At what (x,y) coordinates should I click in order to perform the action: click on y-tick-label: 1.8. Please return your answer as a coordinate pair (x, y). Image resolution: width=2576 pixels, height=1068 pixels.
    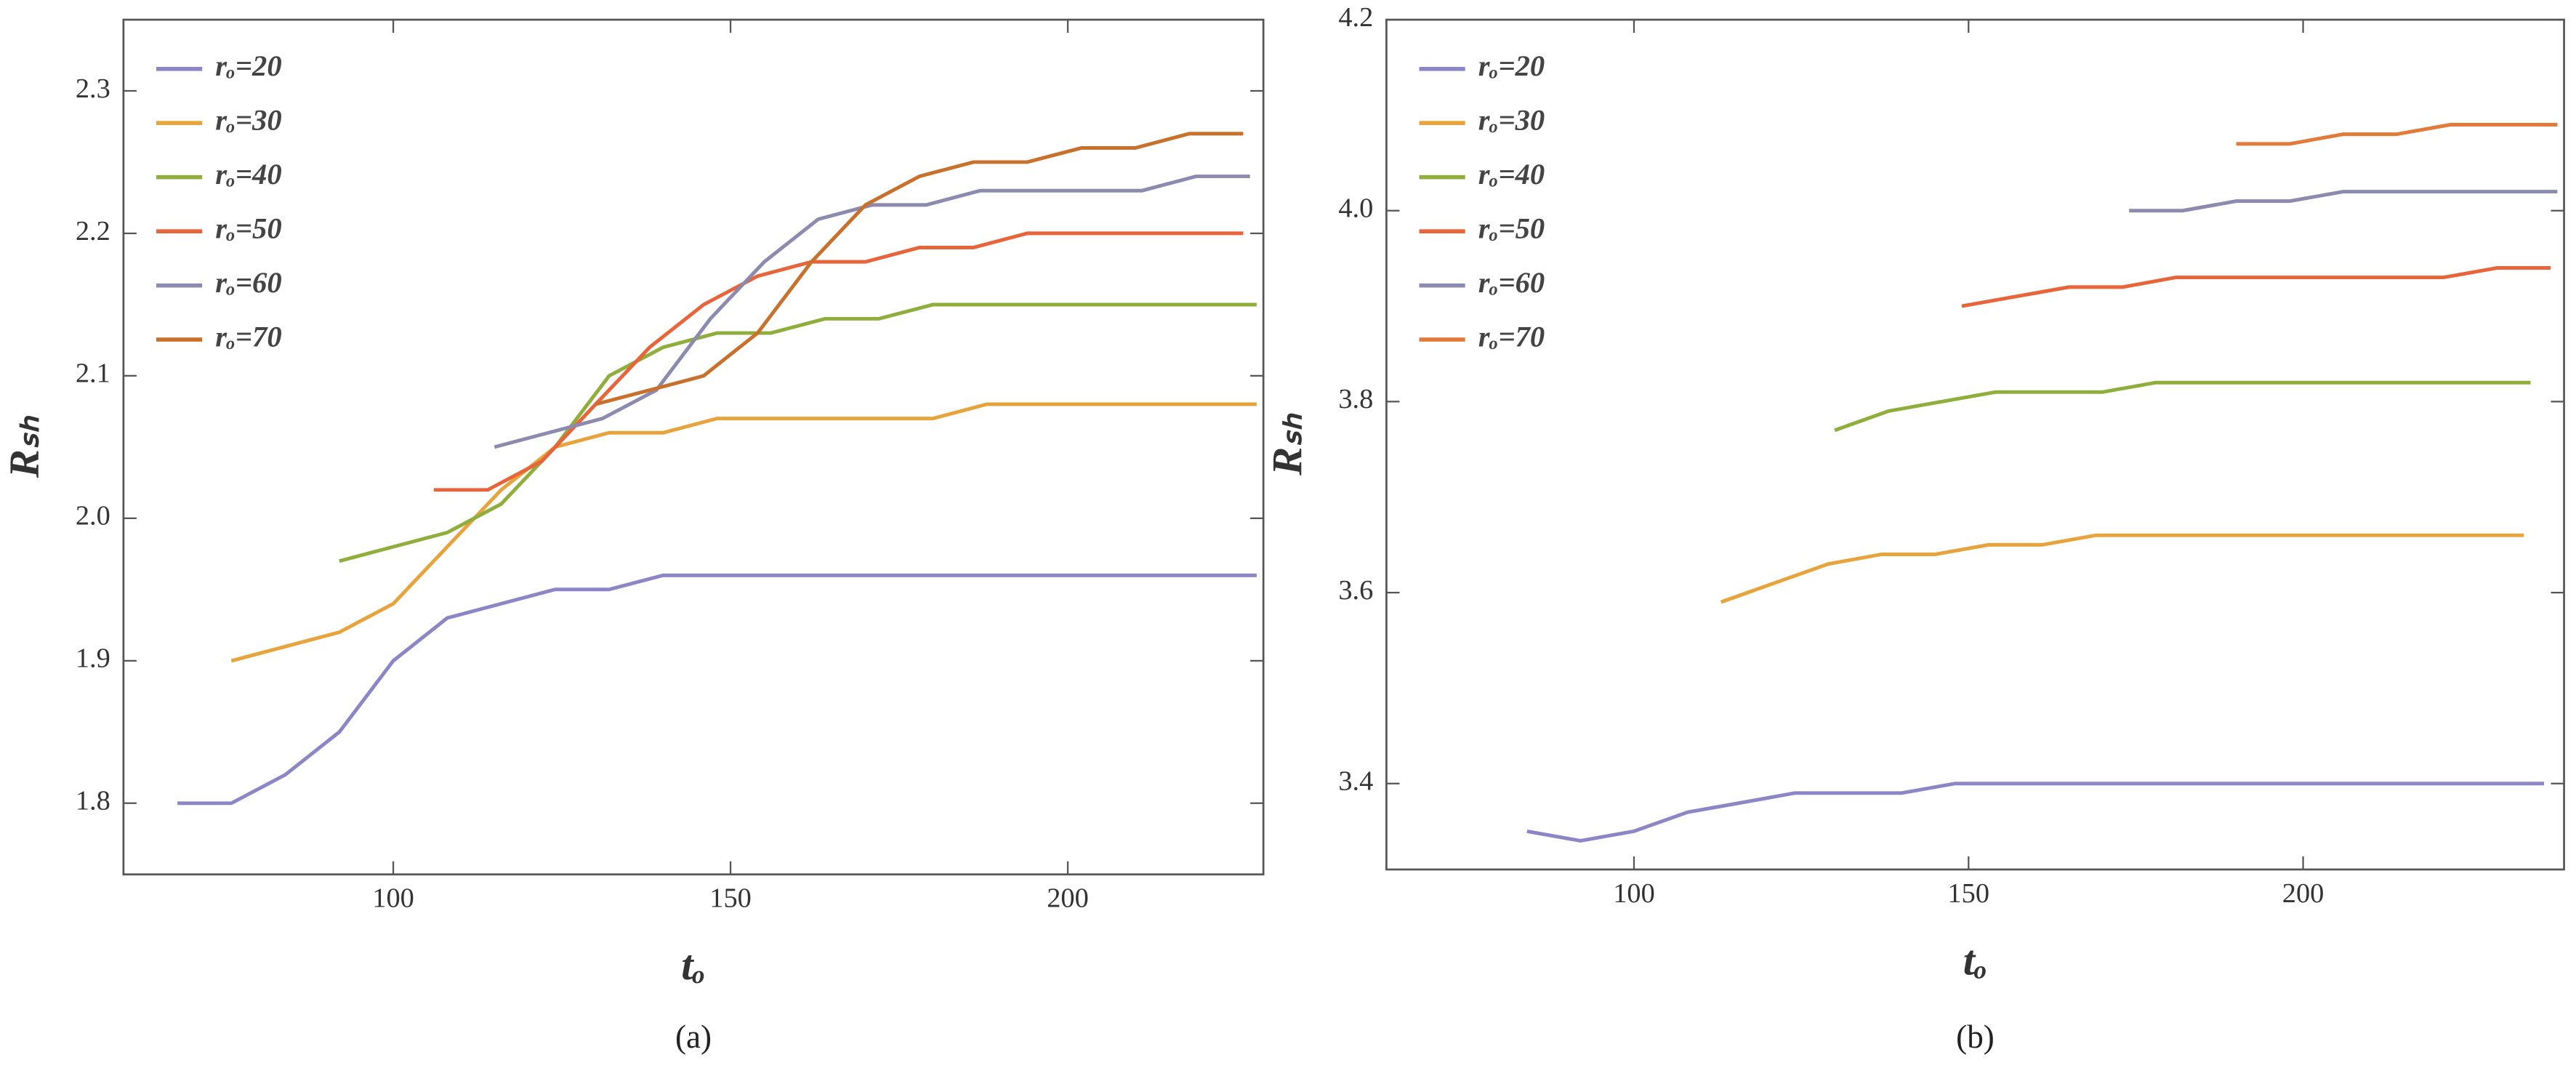
    Looking at the image, I should click on (93, 801).